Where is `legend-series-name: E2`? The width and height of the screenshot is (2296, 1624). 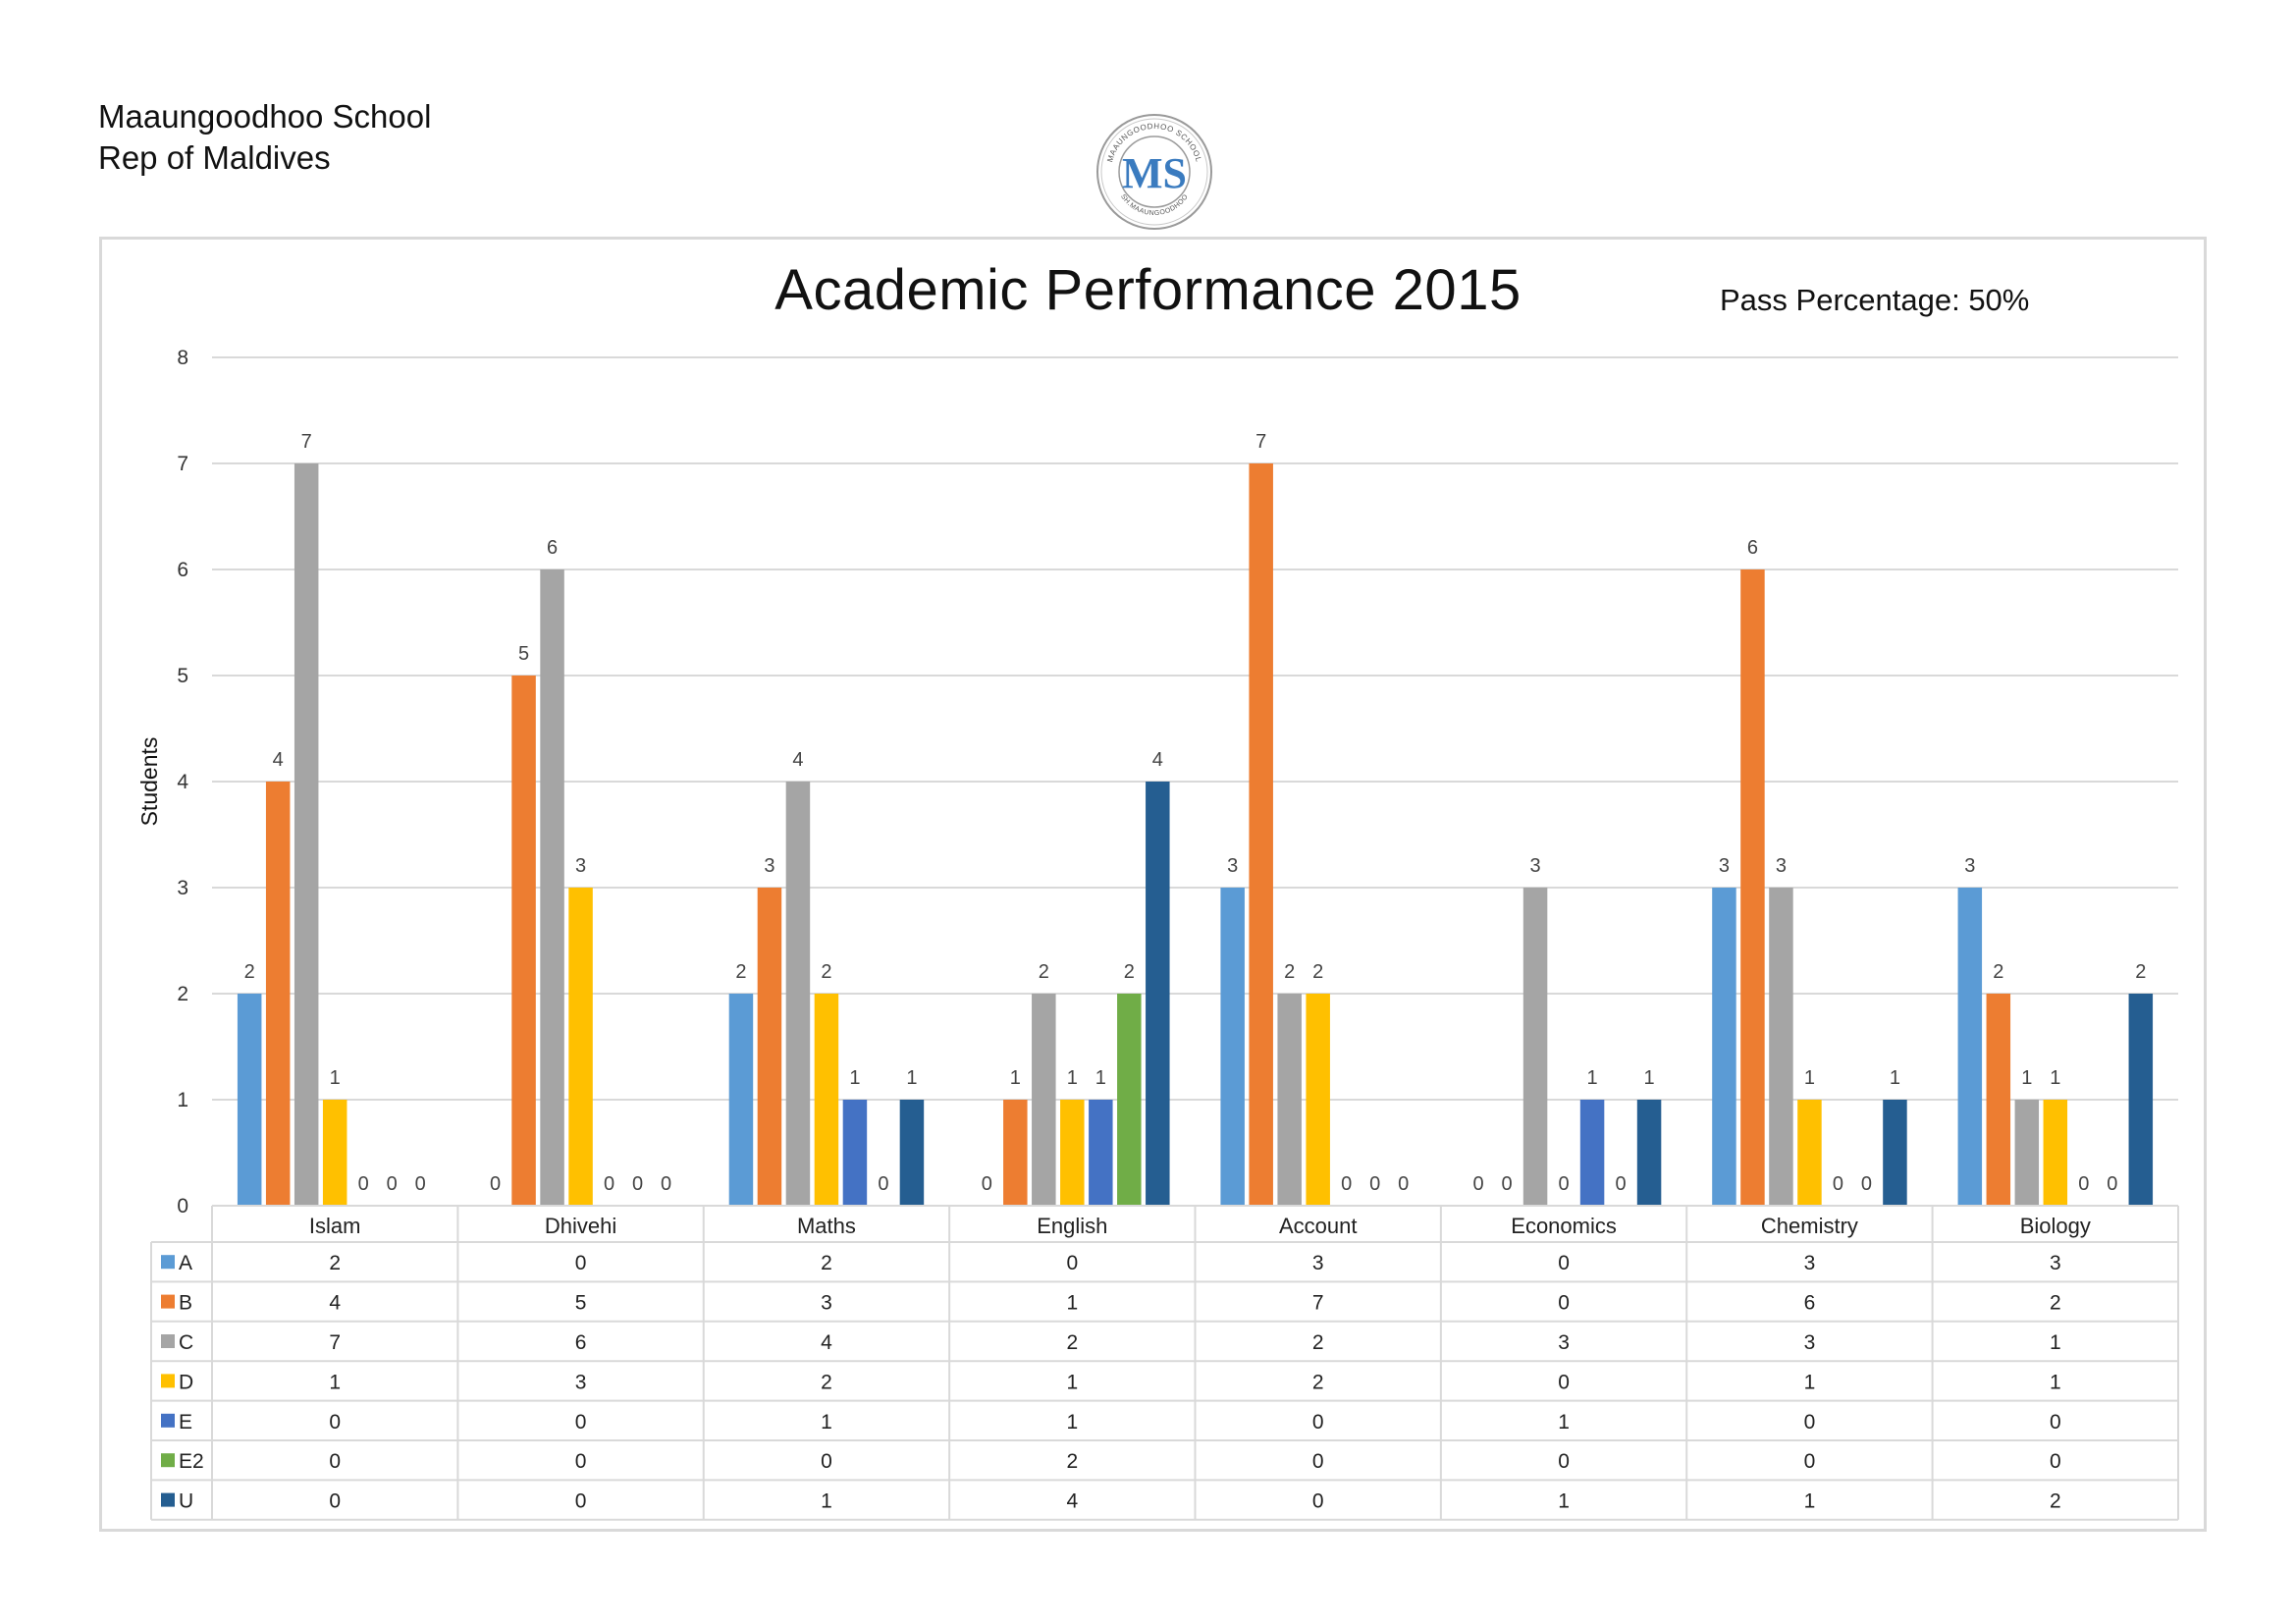
legend-series-name: E2 is located at coordinates (191, 1461).